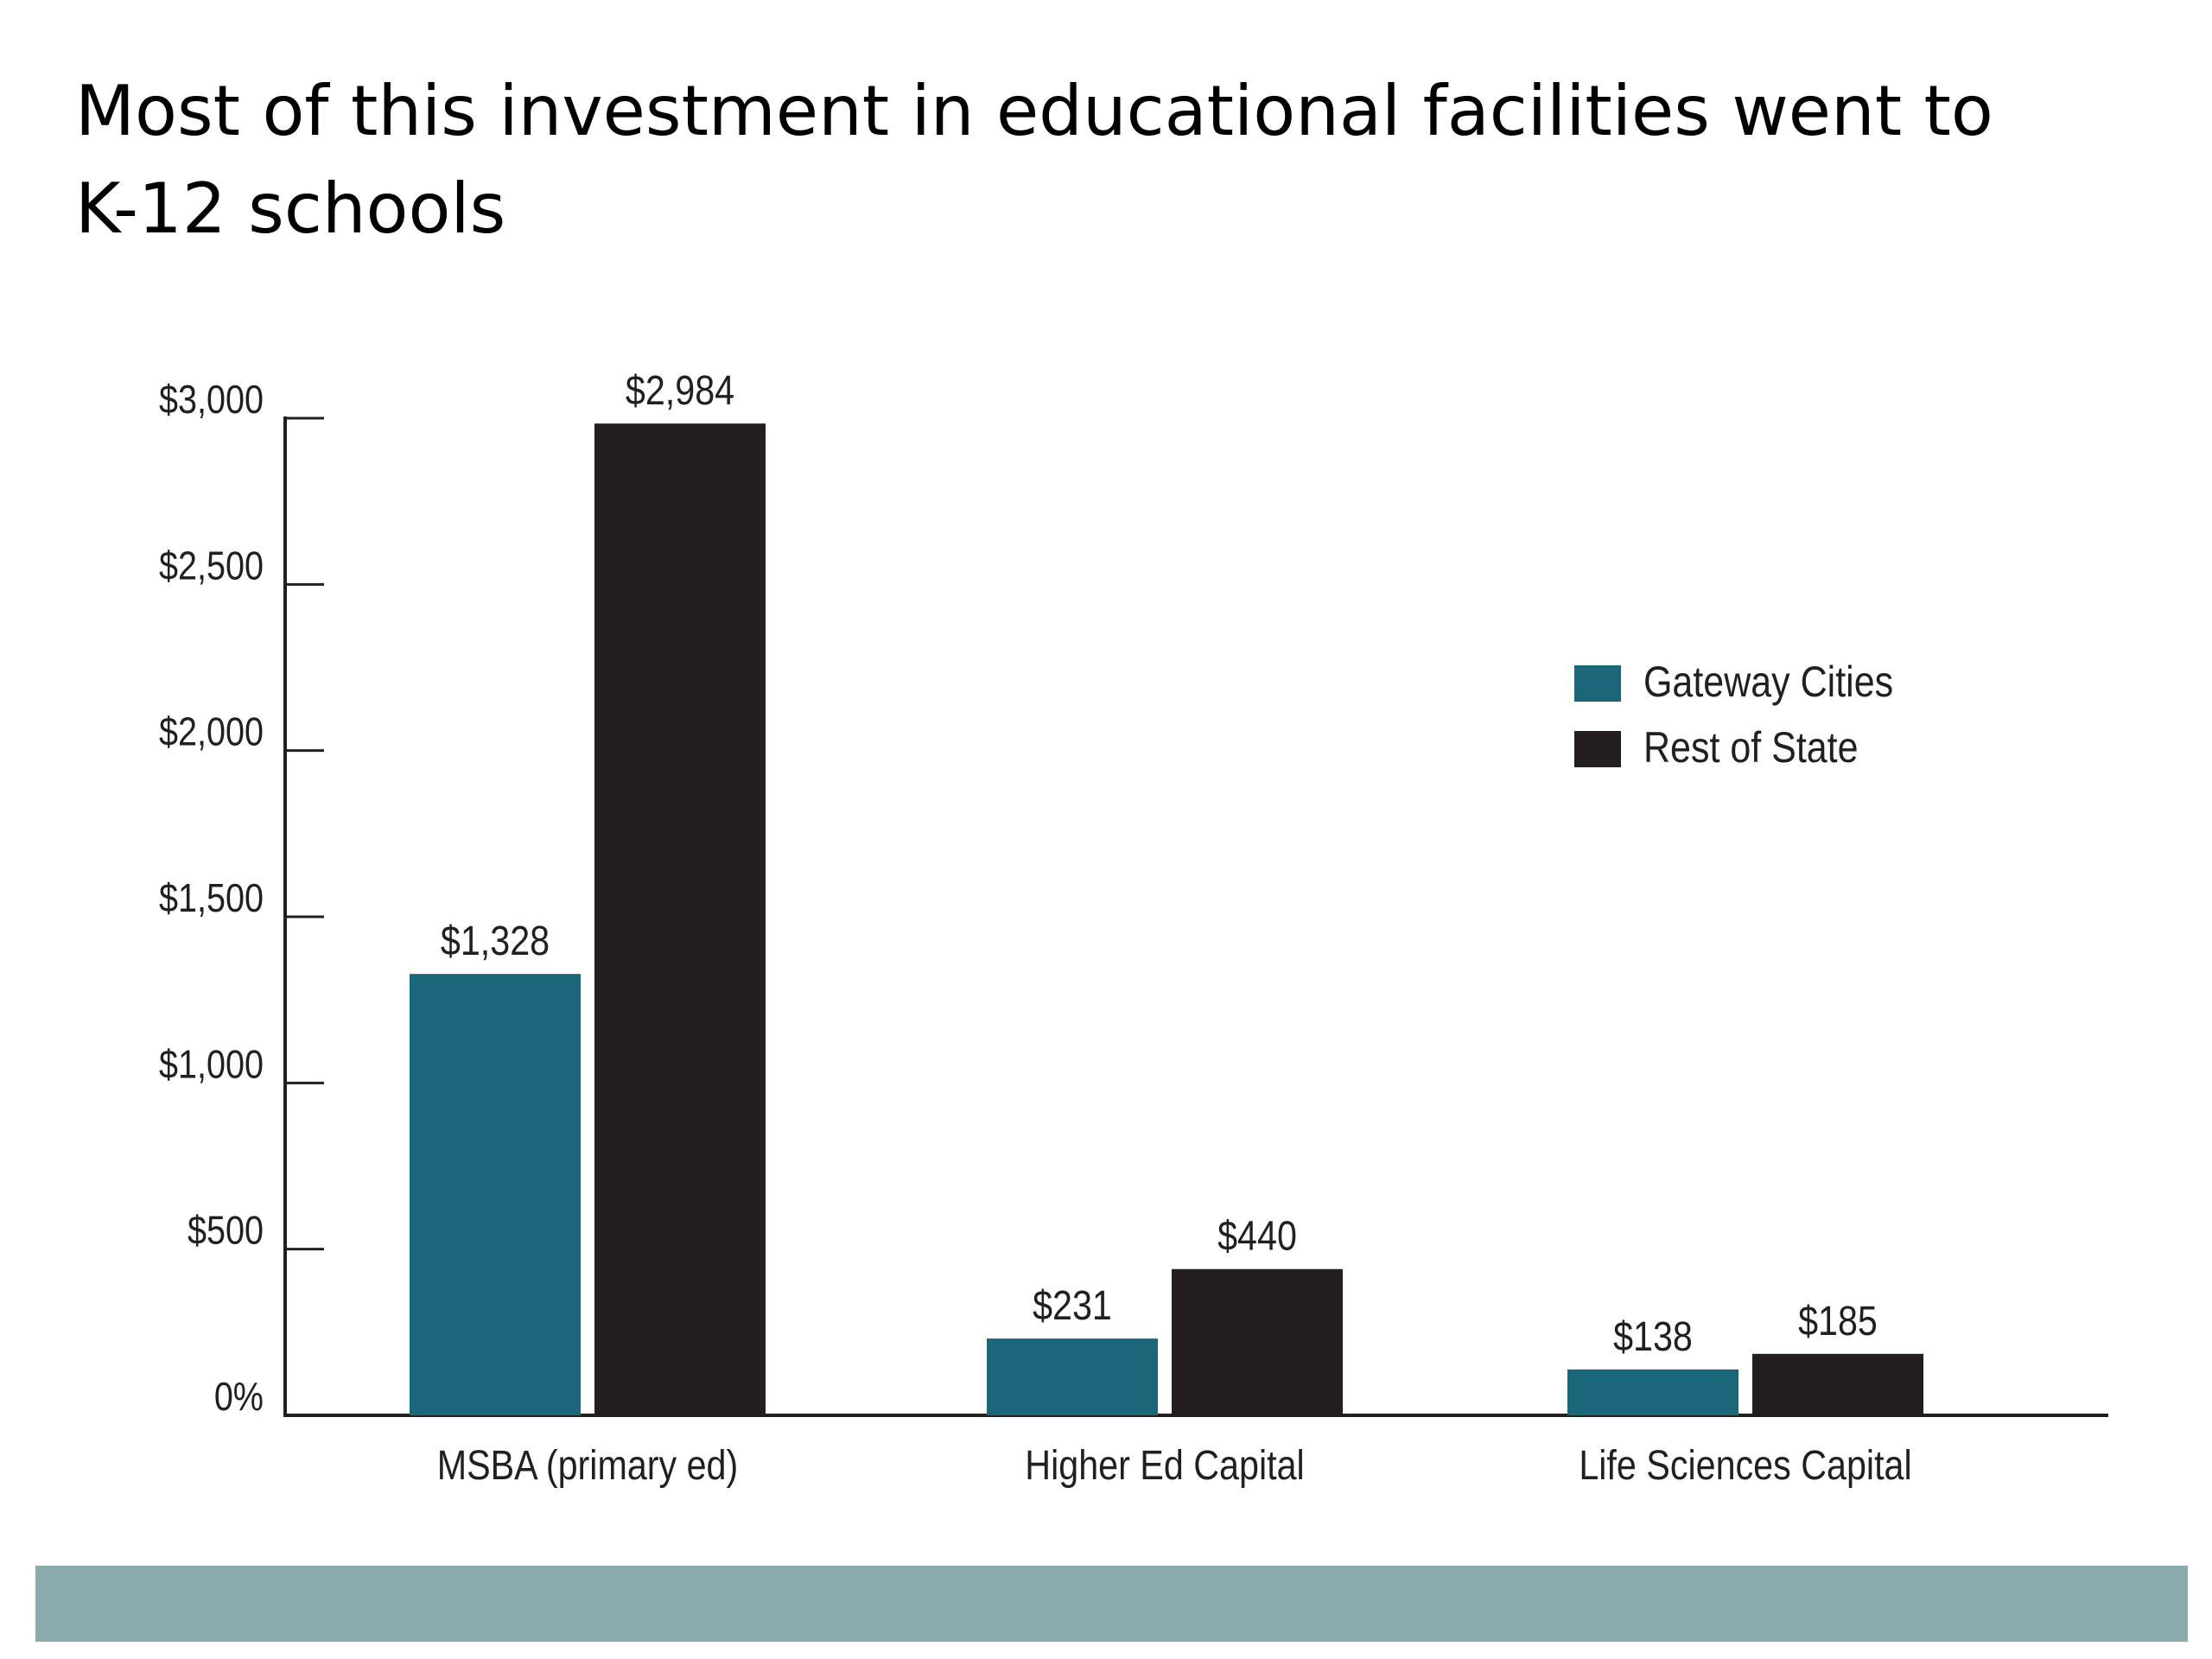  What do you see at coordinates (1111, 1604) in the screenshot?
I see `footer-bar` at bounding box center [1111, 1604].